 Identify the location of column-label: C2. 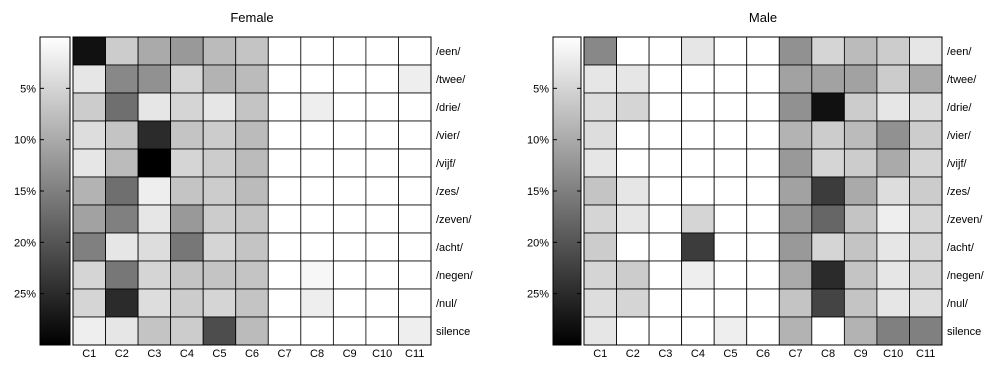
(122, 354).